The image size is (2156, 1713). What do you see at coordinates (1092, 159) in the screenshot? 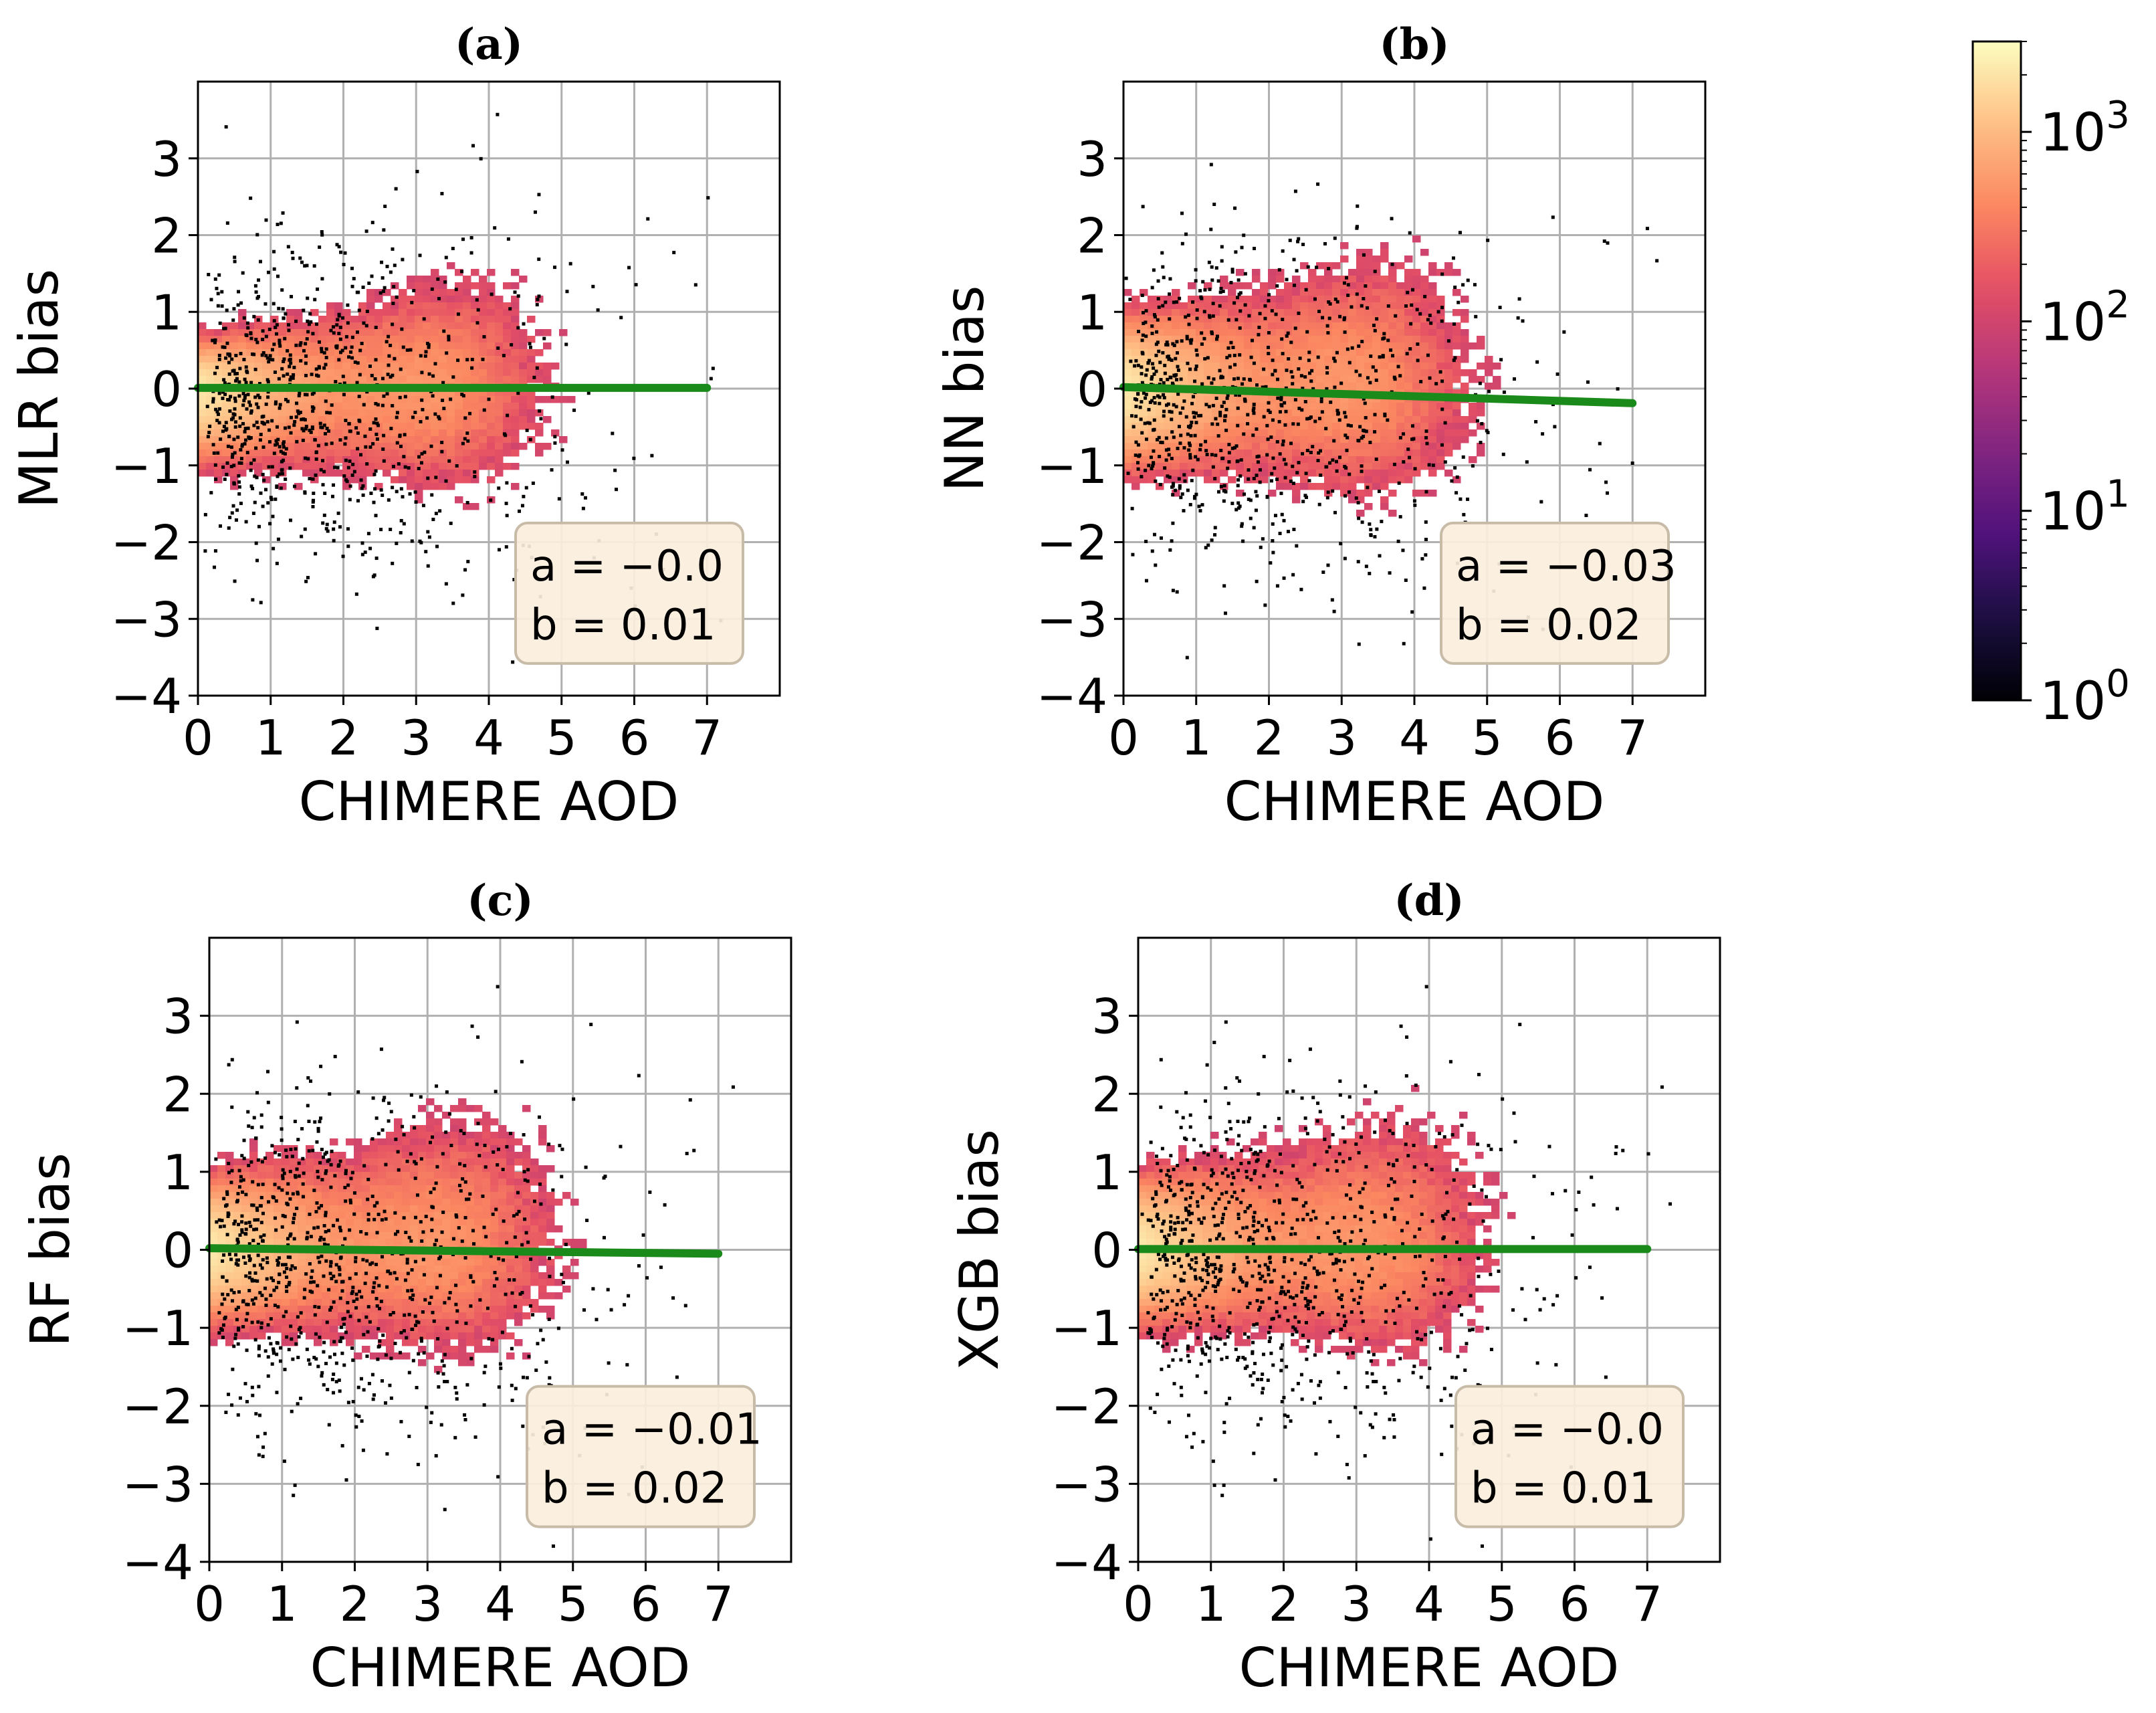
I see `y-tick-label: 3` at bounding box center [1092, 159].